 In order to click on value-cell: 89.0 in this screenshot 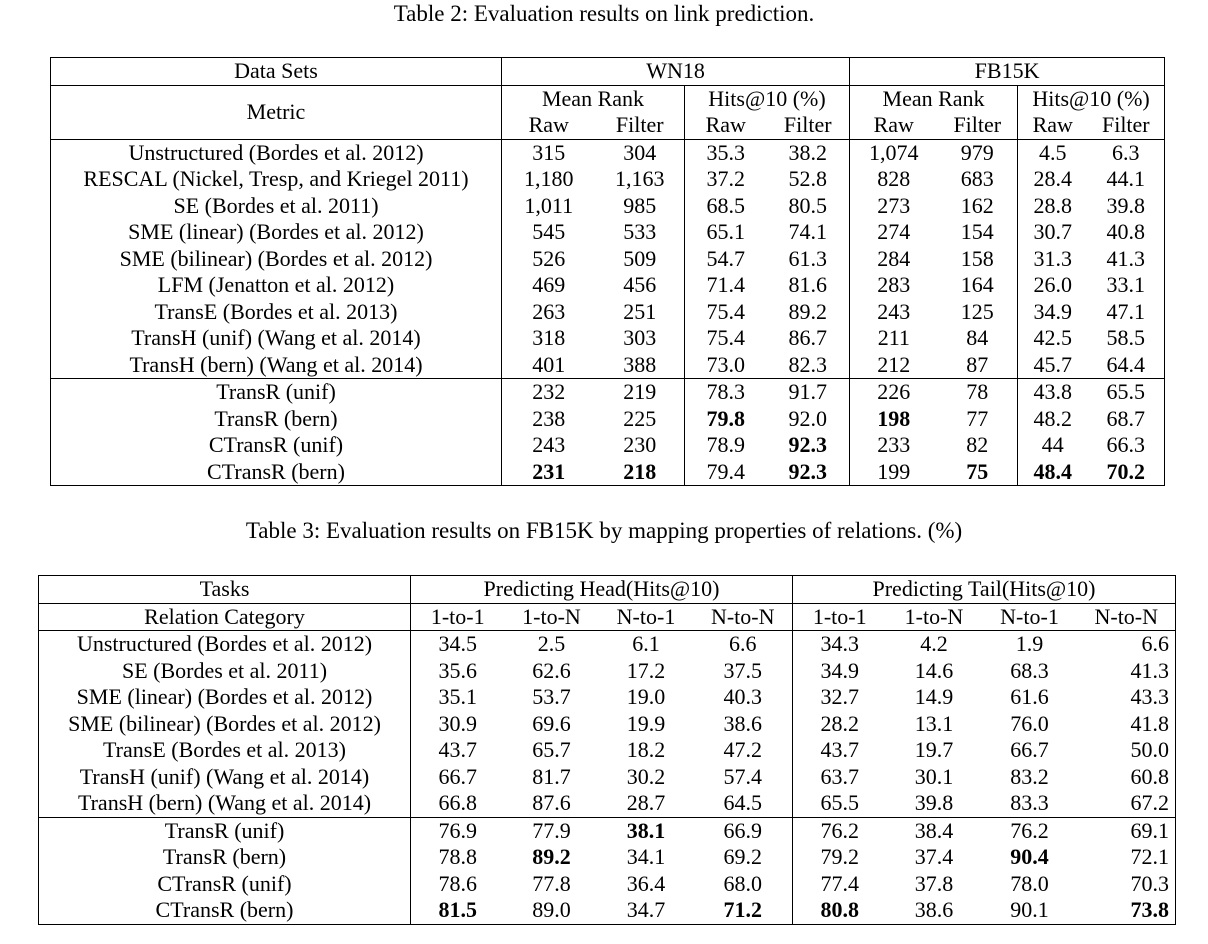, I will do `click(551, 909)`.